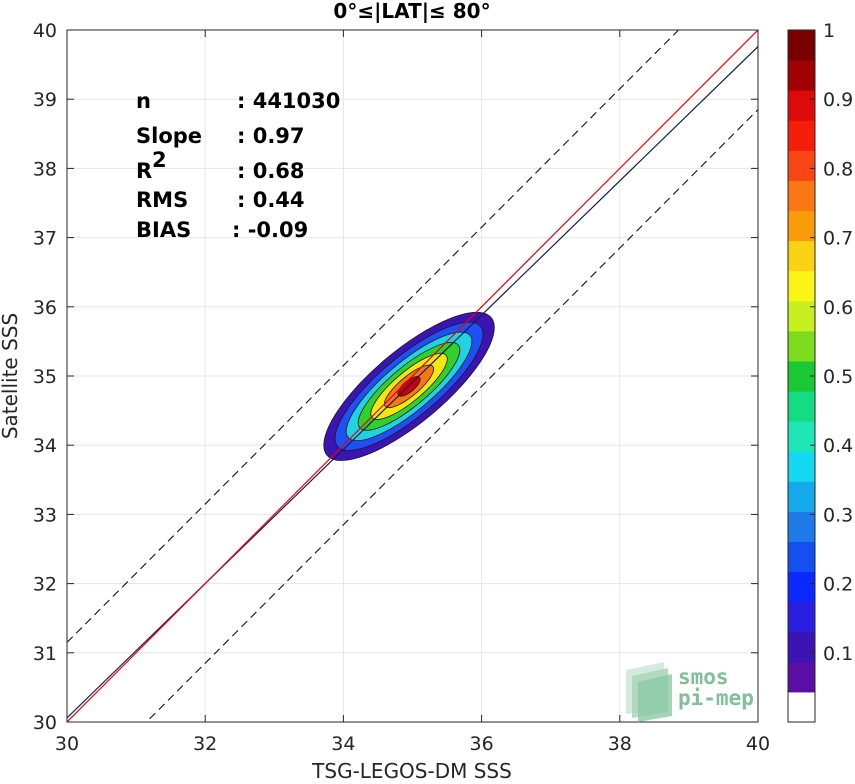 This screenshot has width=855, height=784. What do you see at coordinates (45, 515) in the screenshot?
I see `y-tick-label: 33` at bounding box center [45, 515].